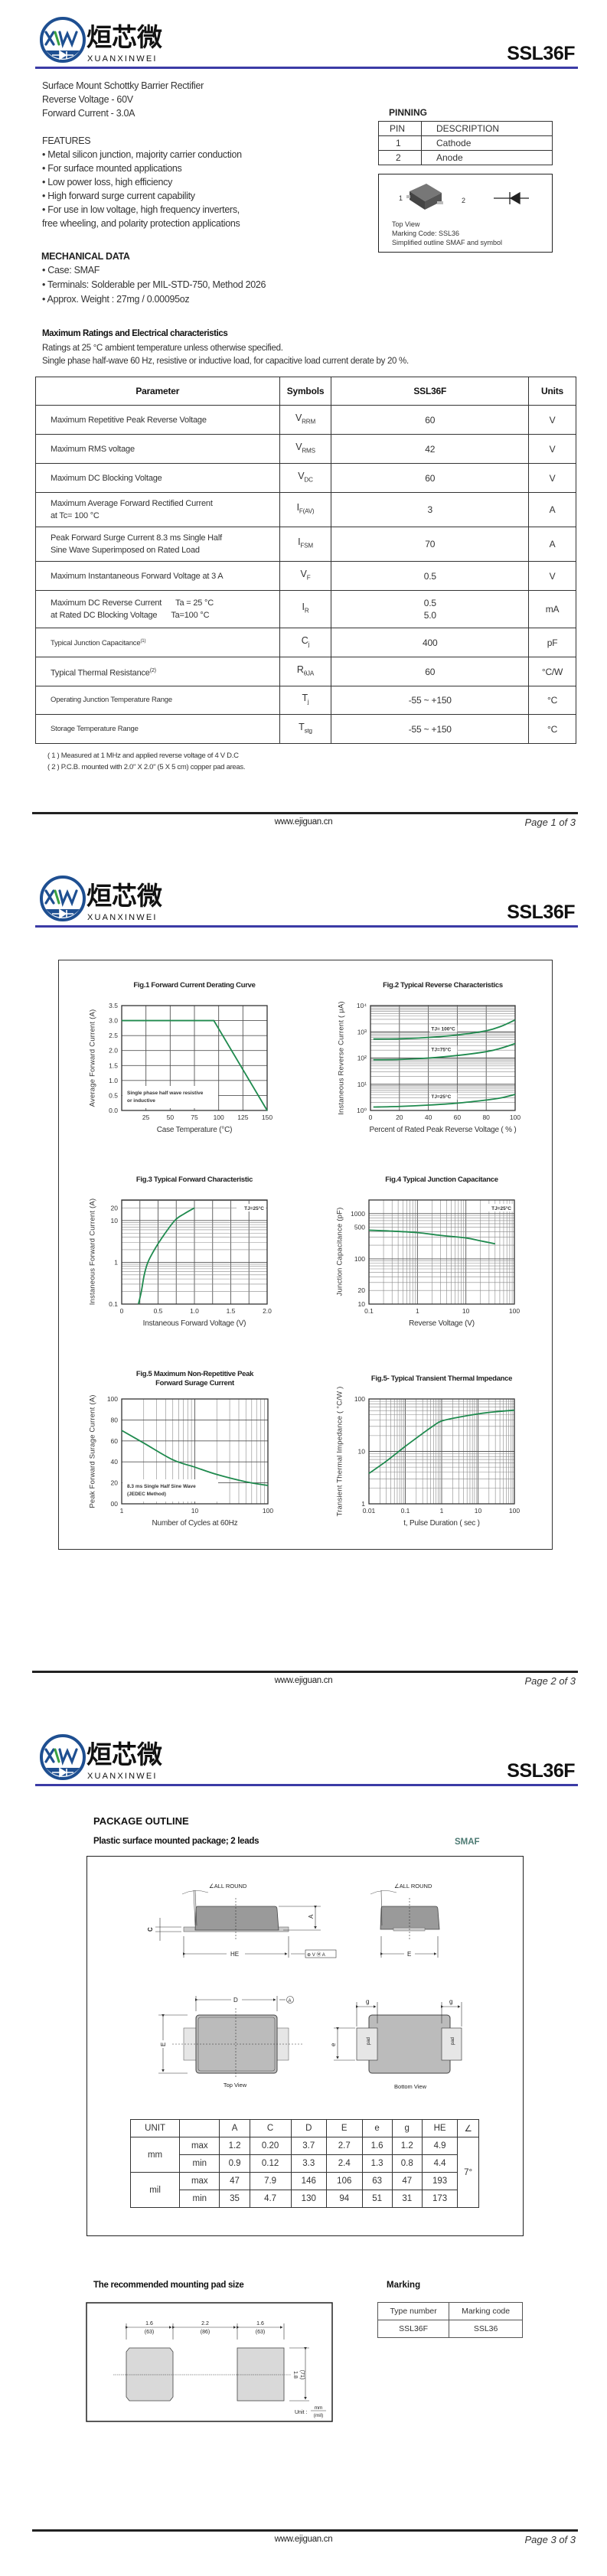  I want to click on all-round-label: ∠ALL ROUND, so click(413, 1887).